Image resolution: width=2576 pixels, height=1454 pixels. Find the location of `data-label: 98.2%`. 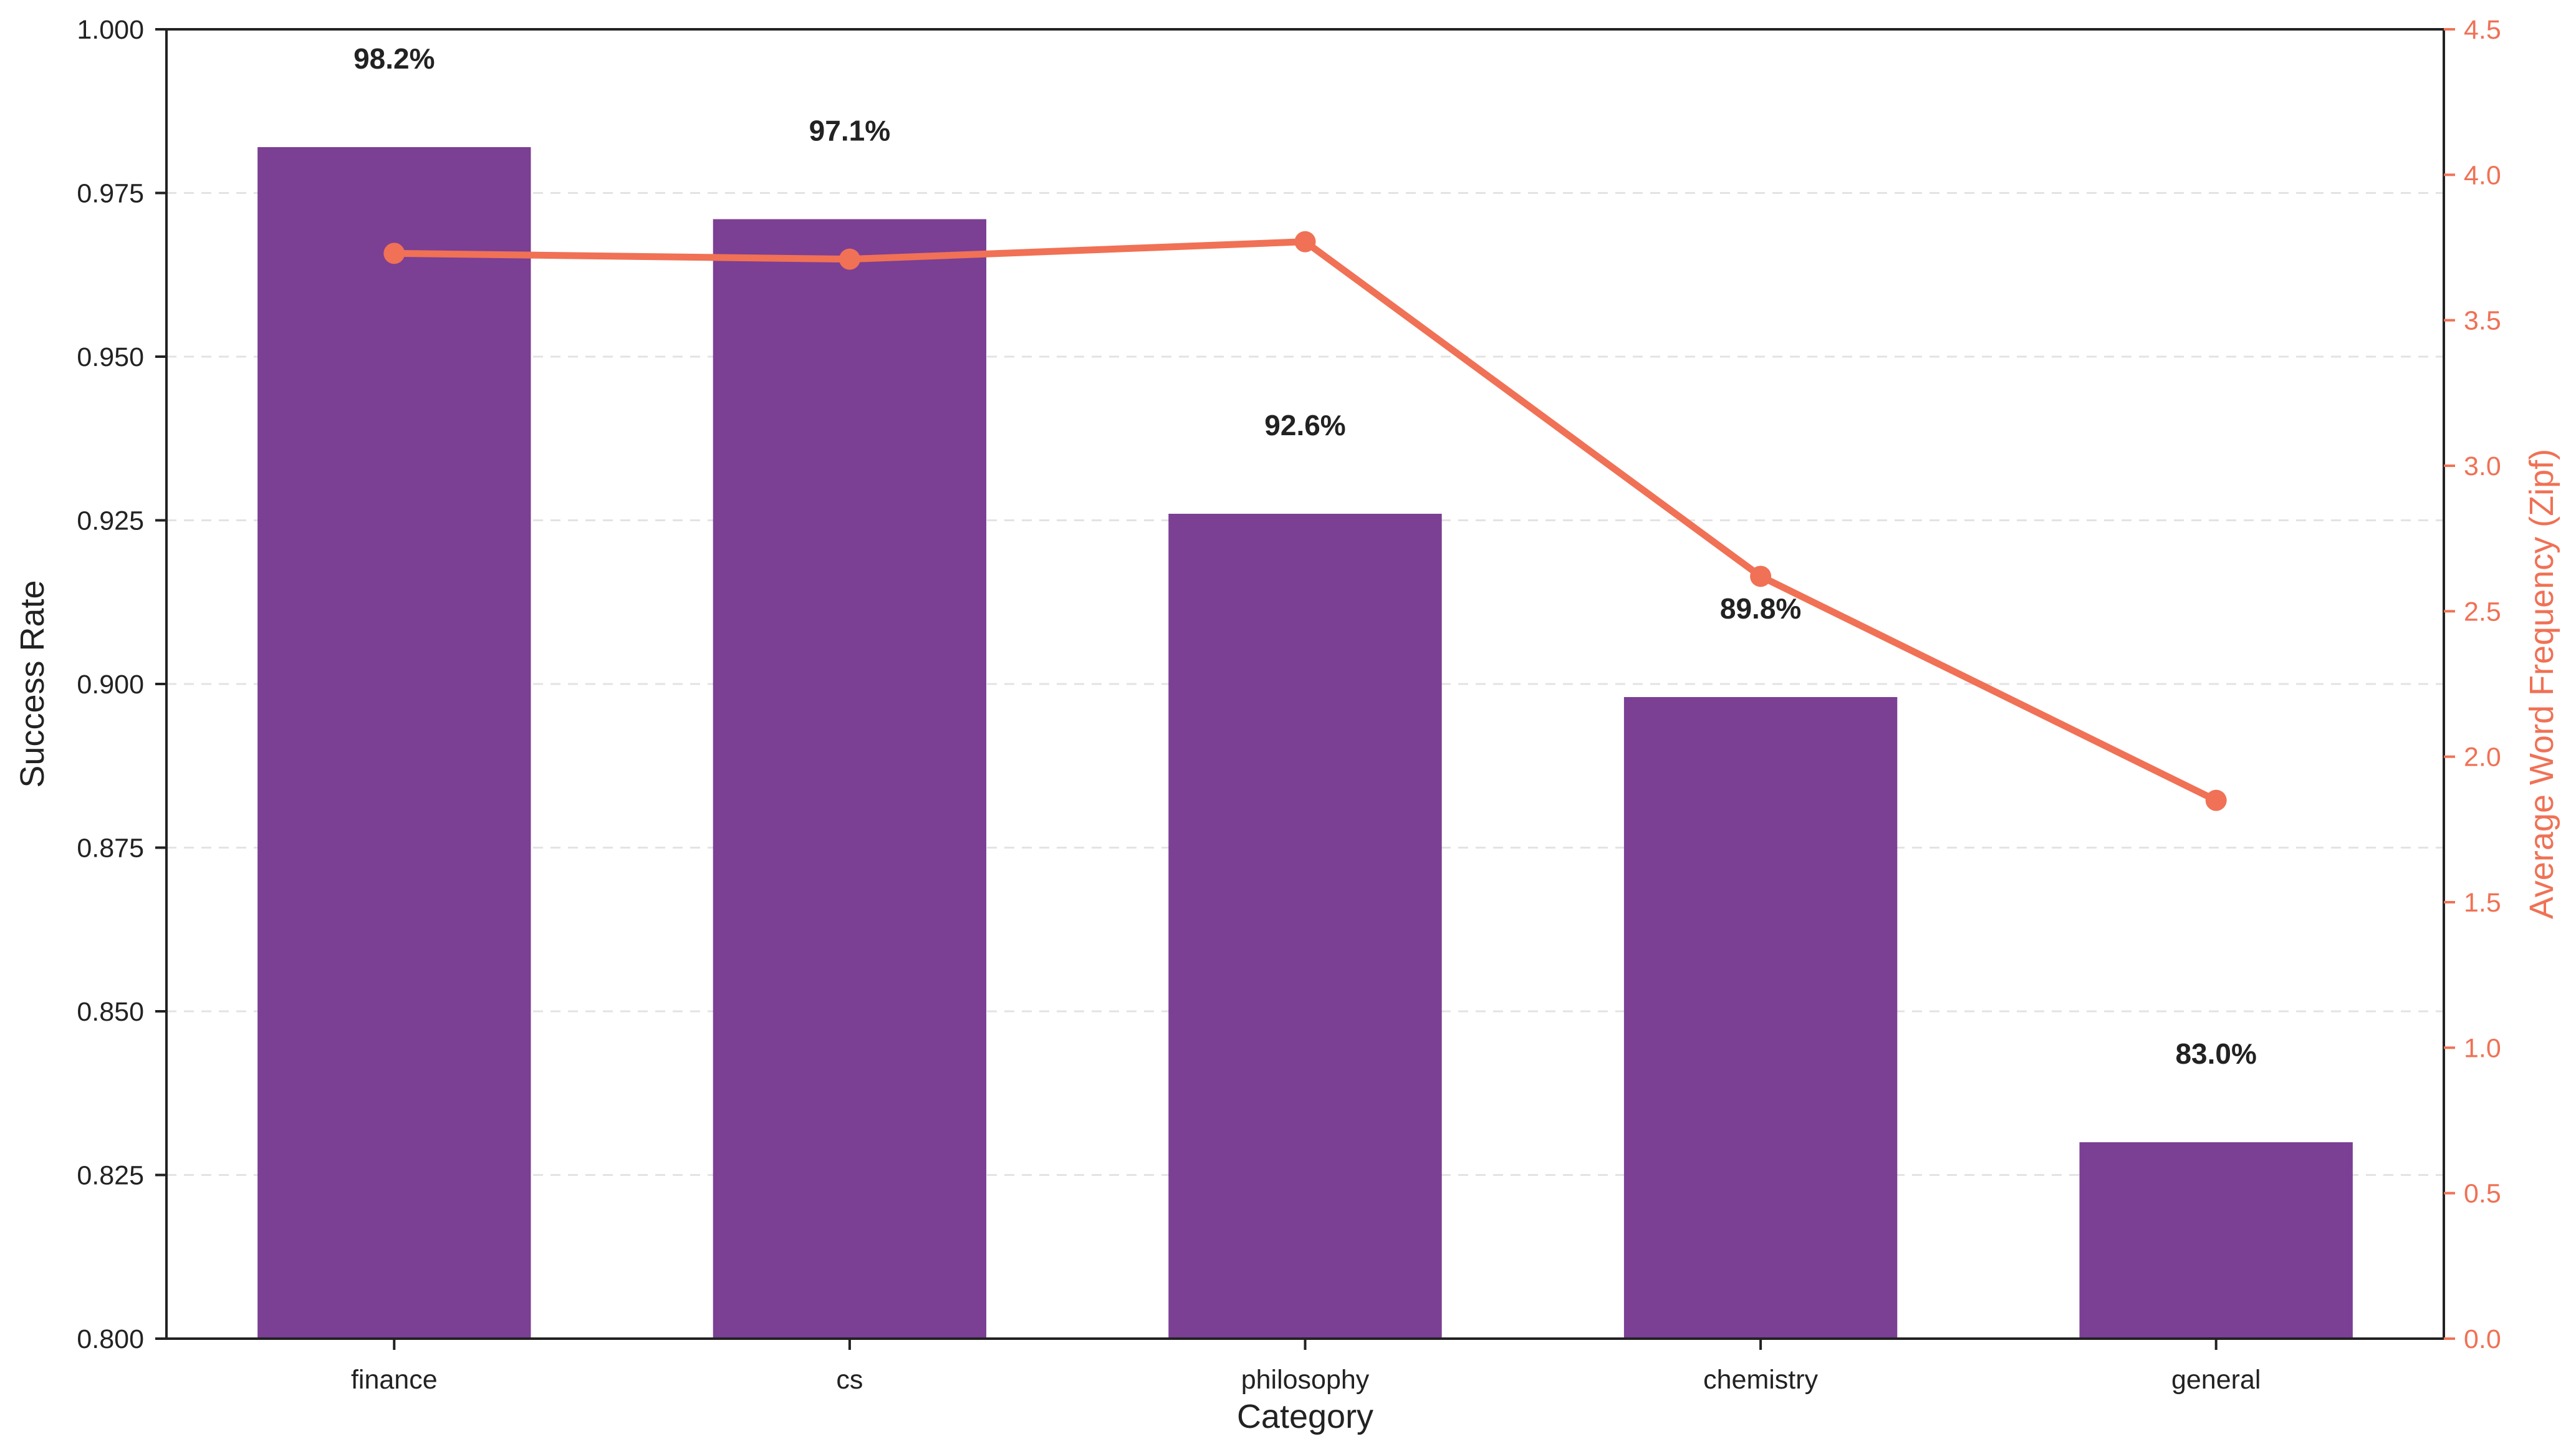

data-label: 98.2% is located at coordinates (394, 58).